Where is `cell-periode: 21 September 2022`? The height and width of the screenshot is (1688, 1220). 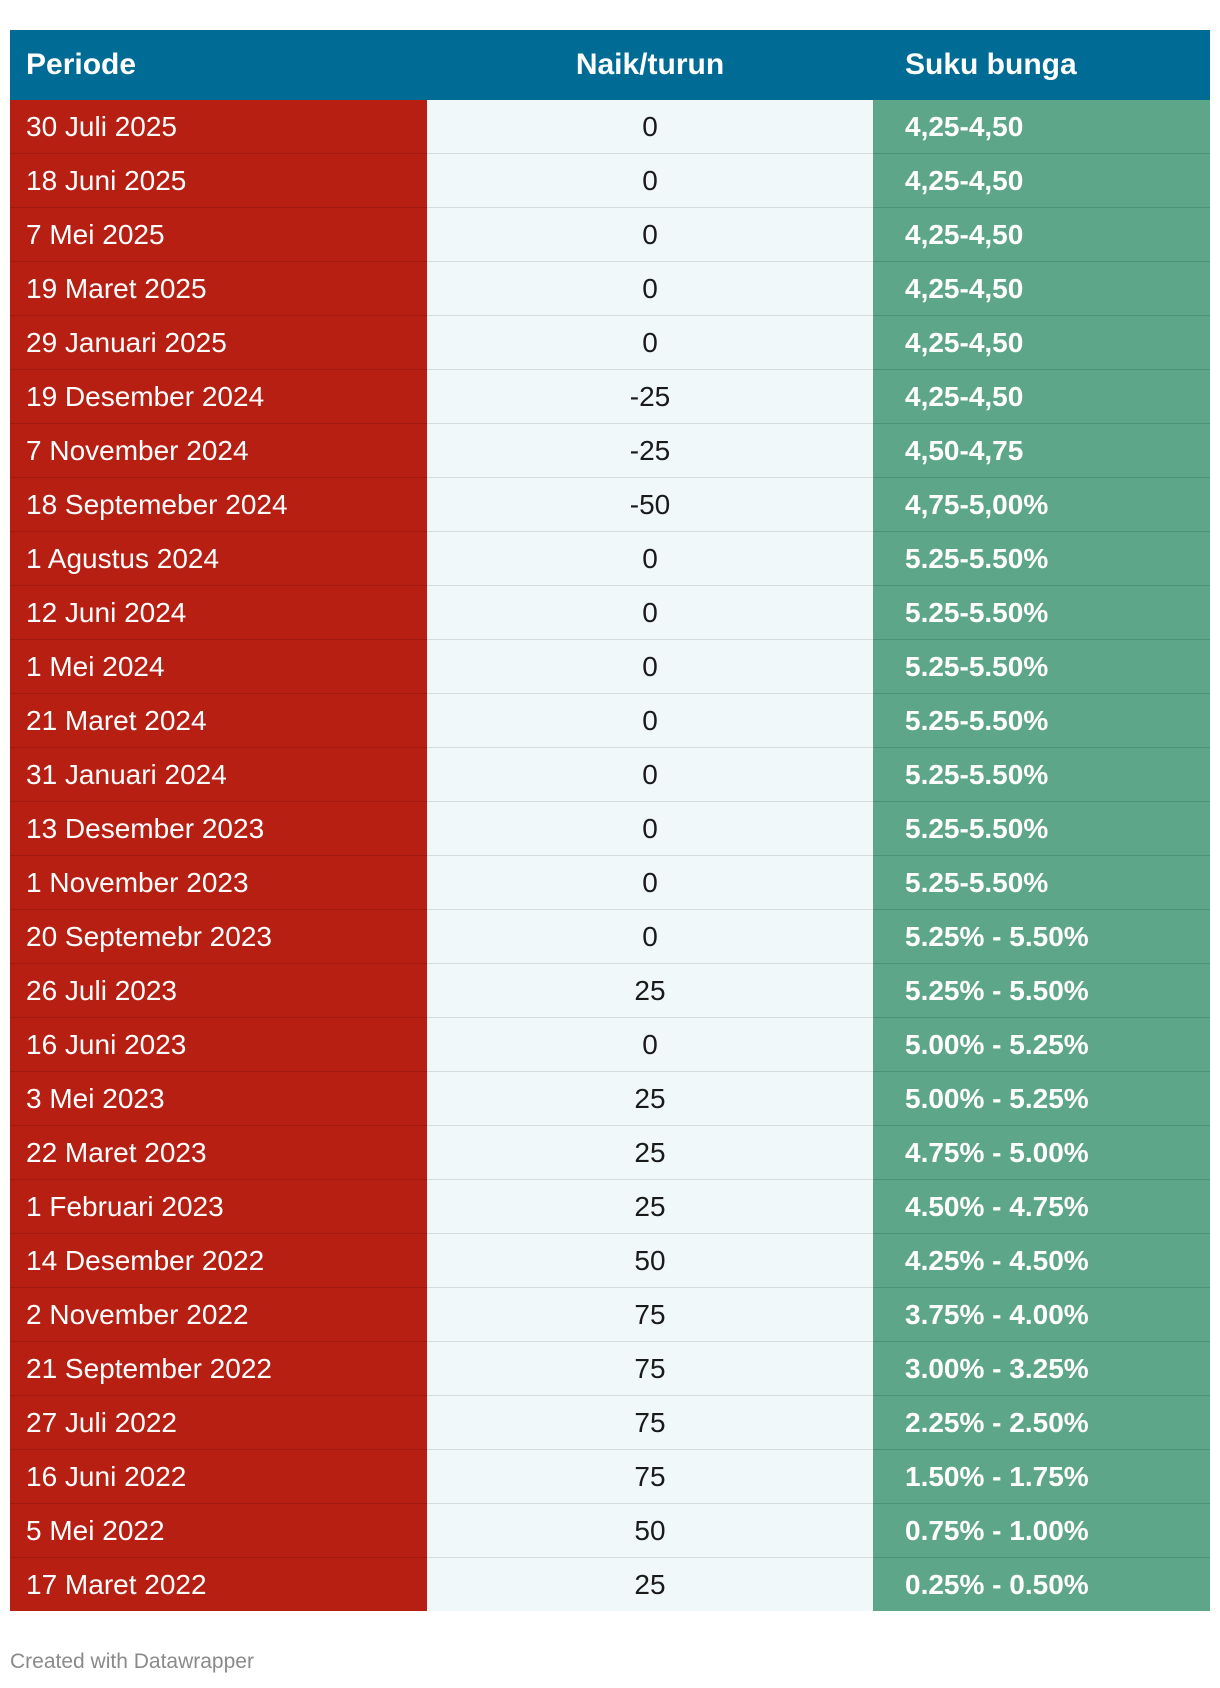
cell-periode: 21 September 2022 is located at coordinates (218, 1368).